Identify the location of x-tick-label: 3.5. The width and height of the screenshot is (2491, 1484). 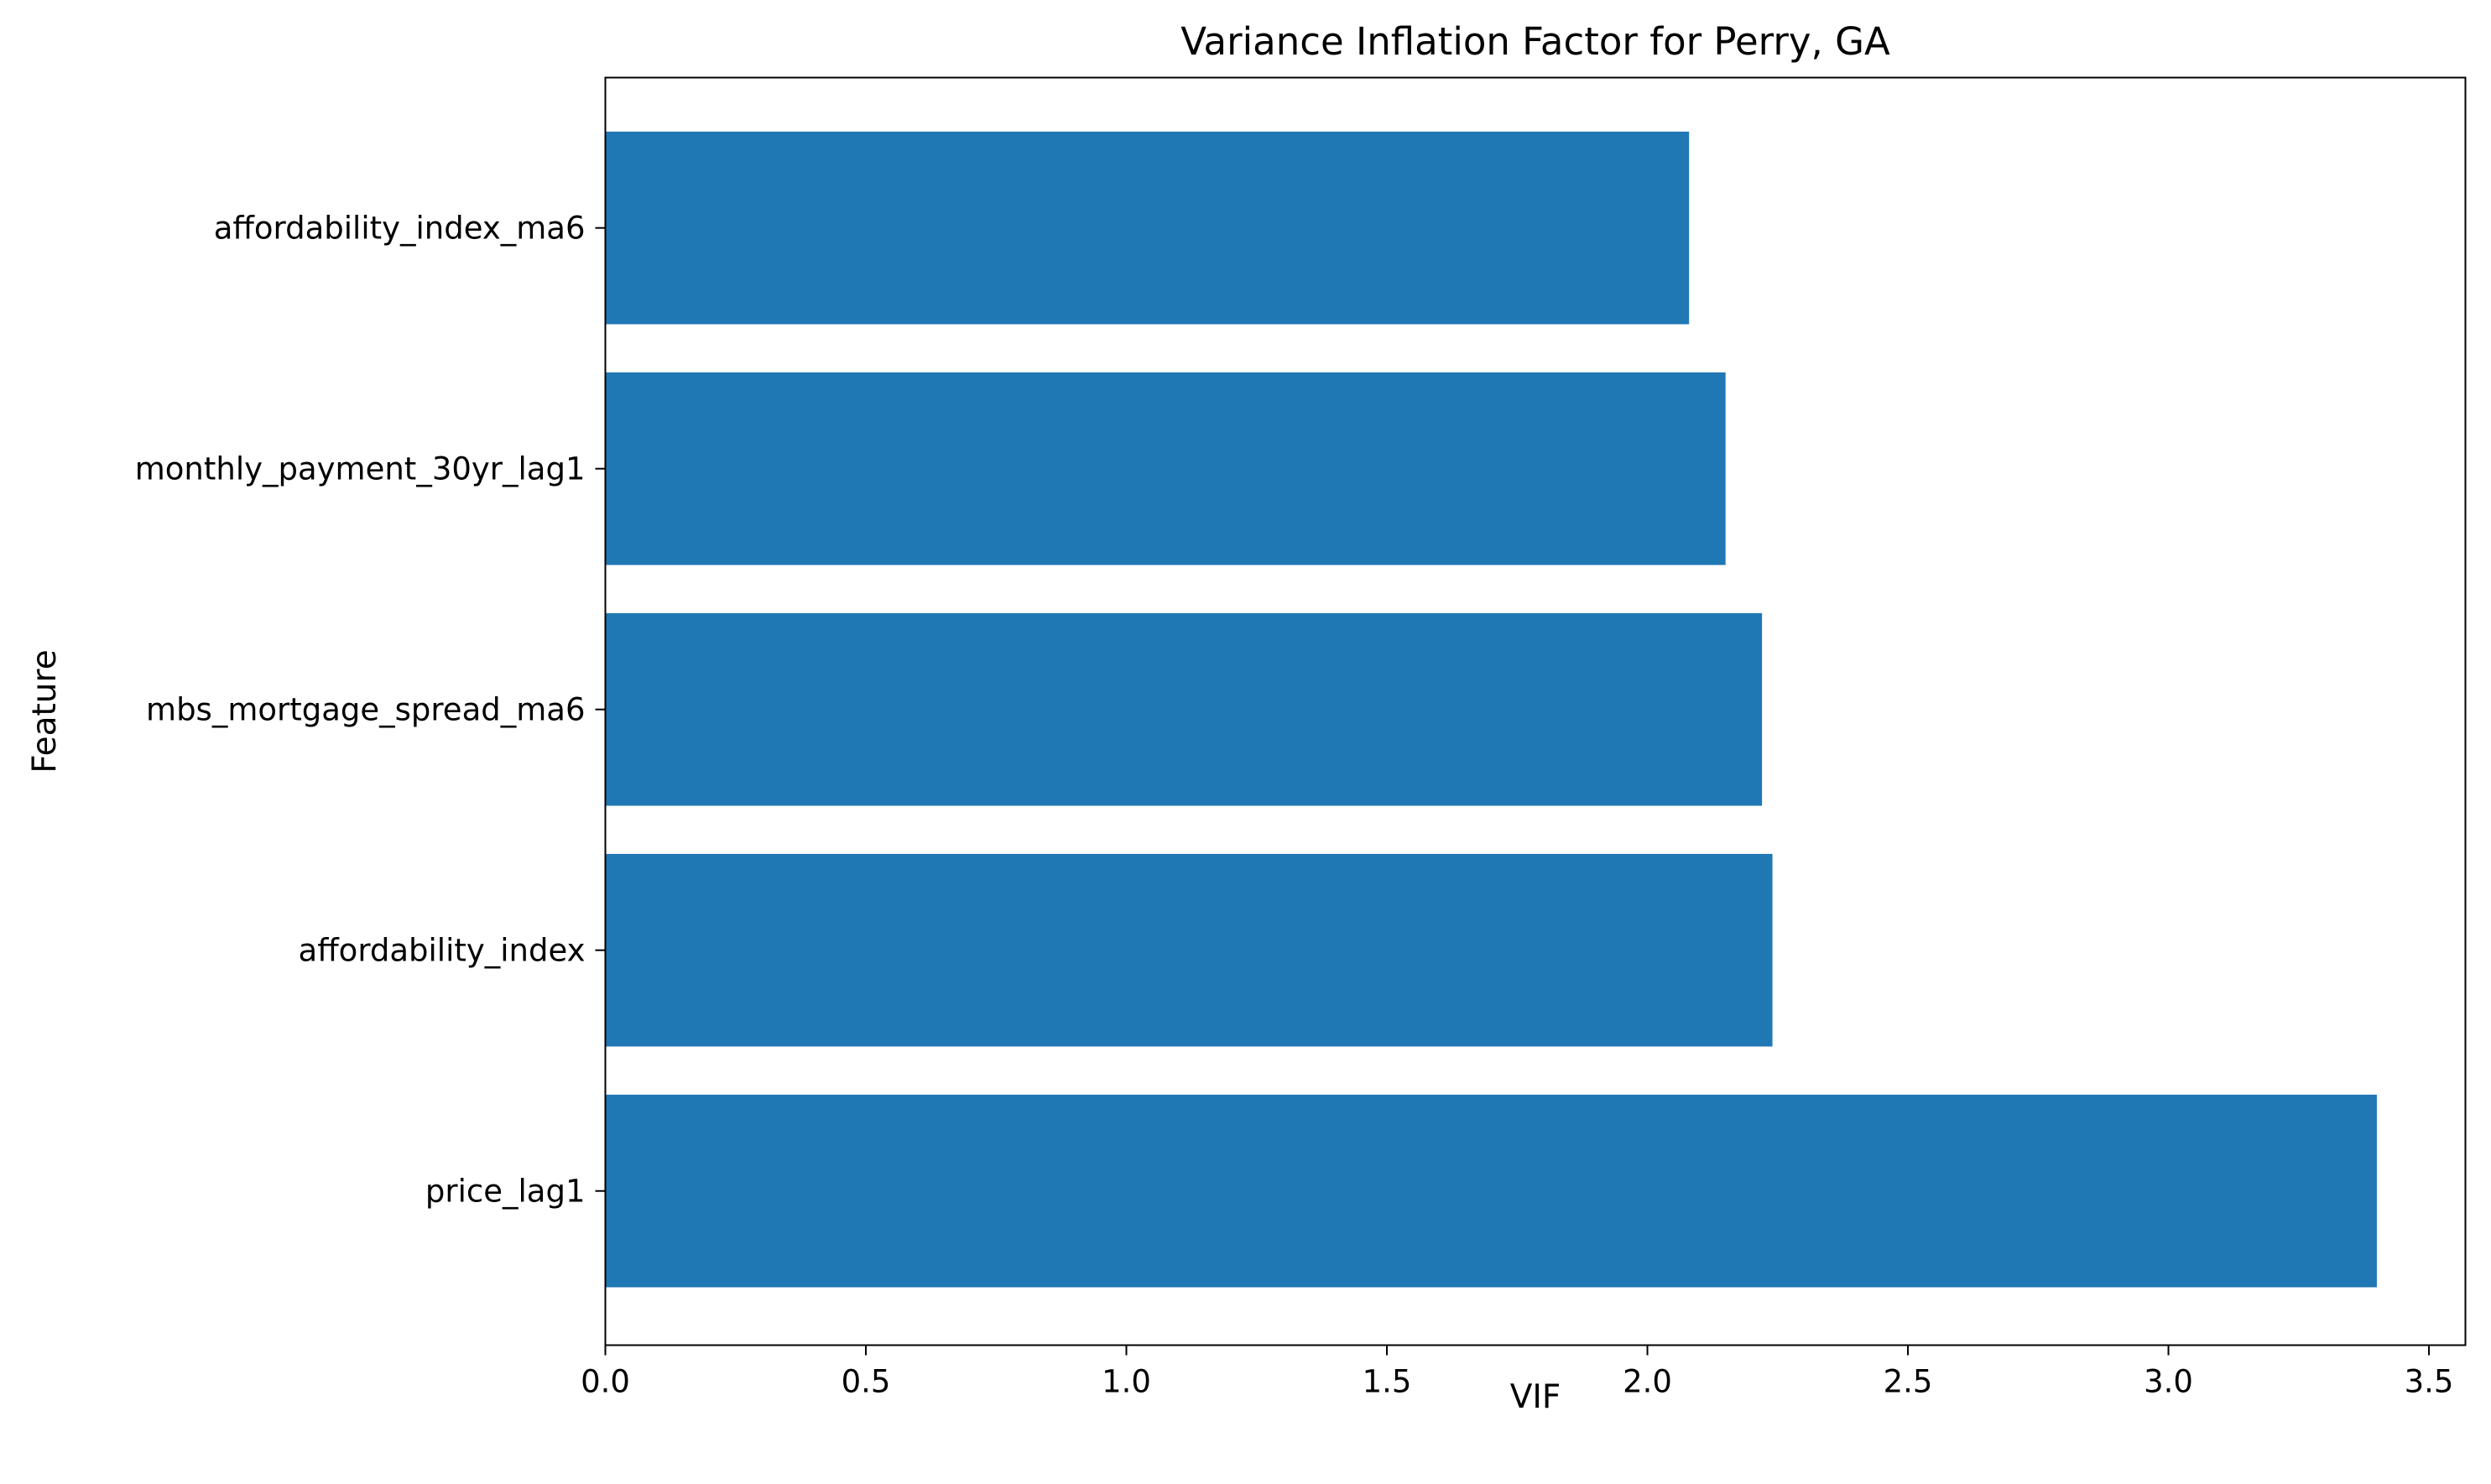
(2429, 1382).